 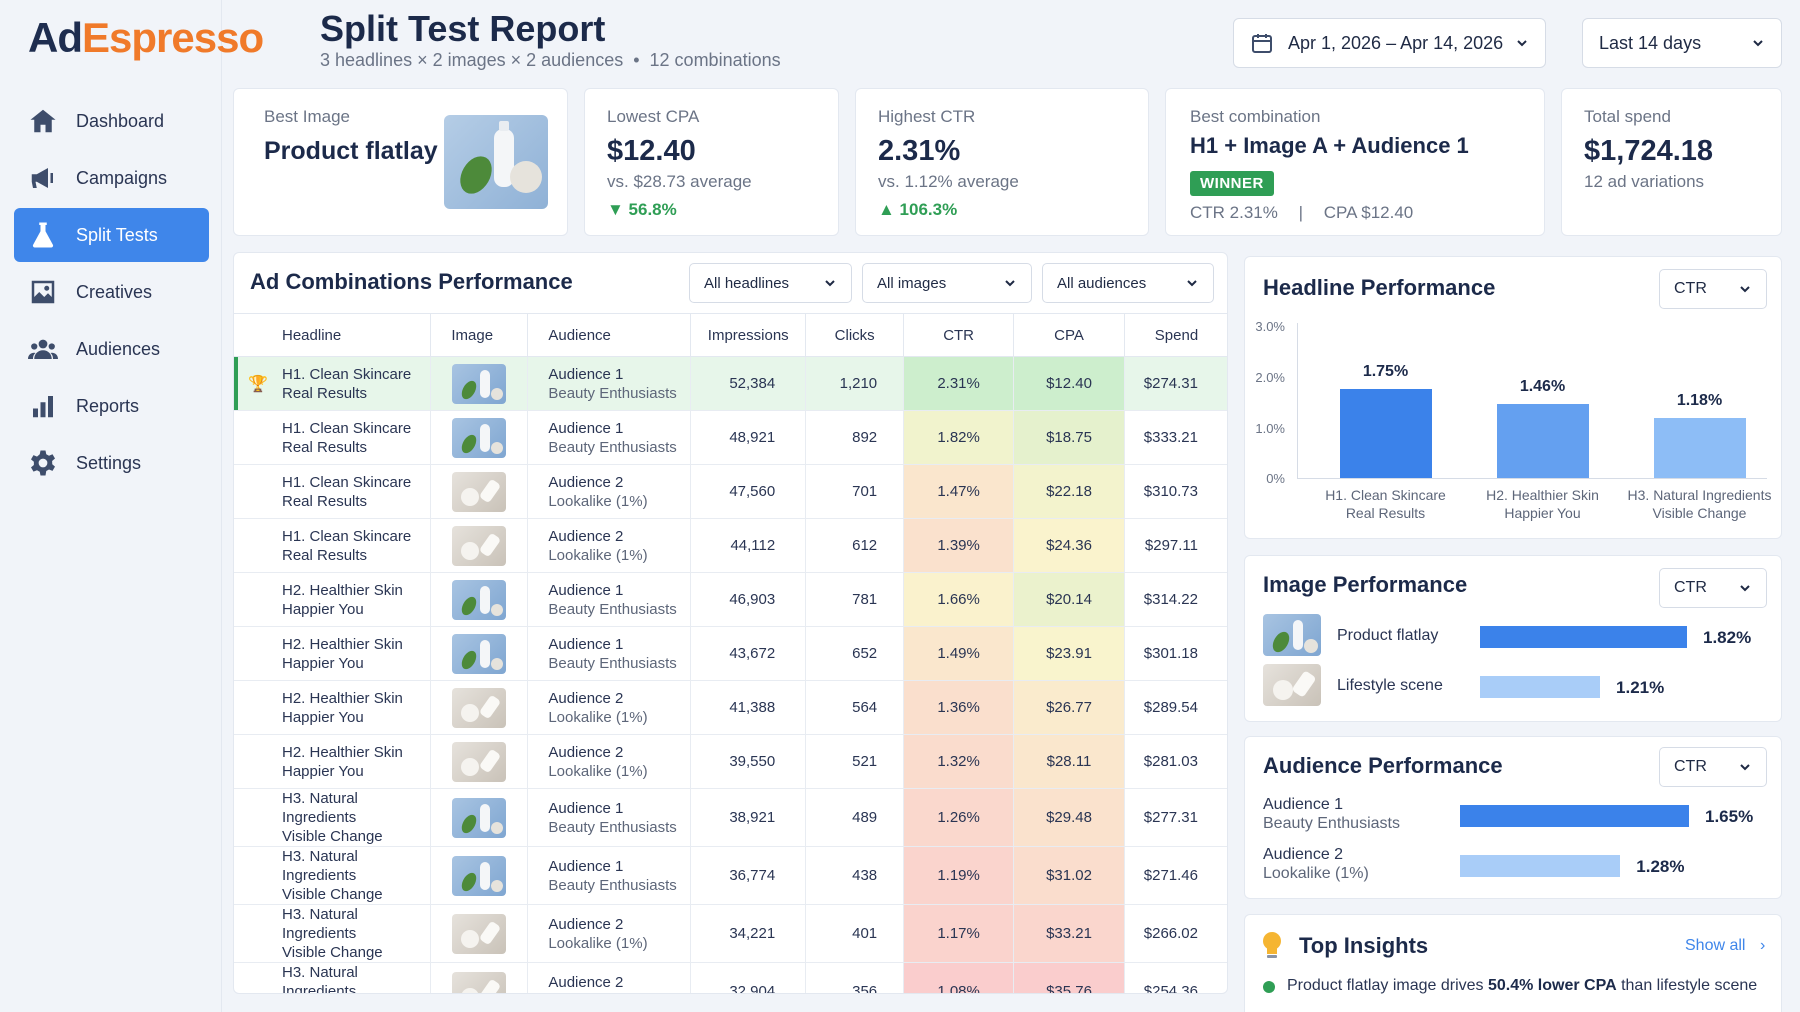 What do you see at coordinates (947, 283) in the screenshot?
I see `filter-images: All images` at bounding box center [947, 283].